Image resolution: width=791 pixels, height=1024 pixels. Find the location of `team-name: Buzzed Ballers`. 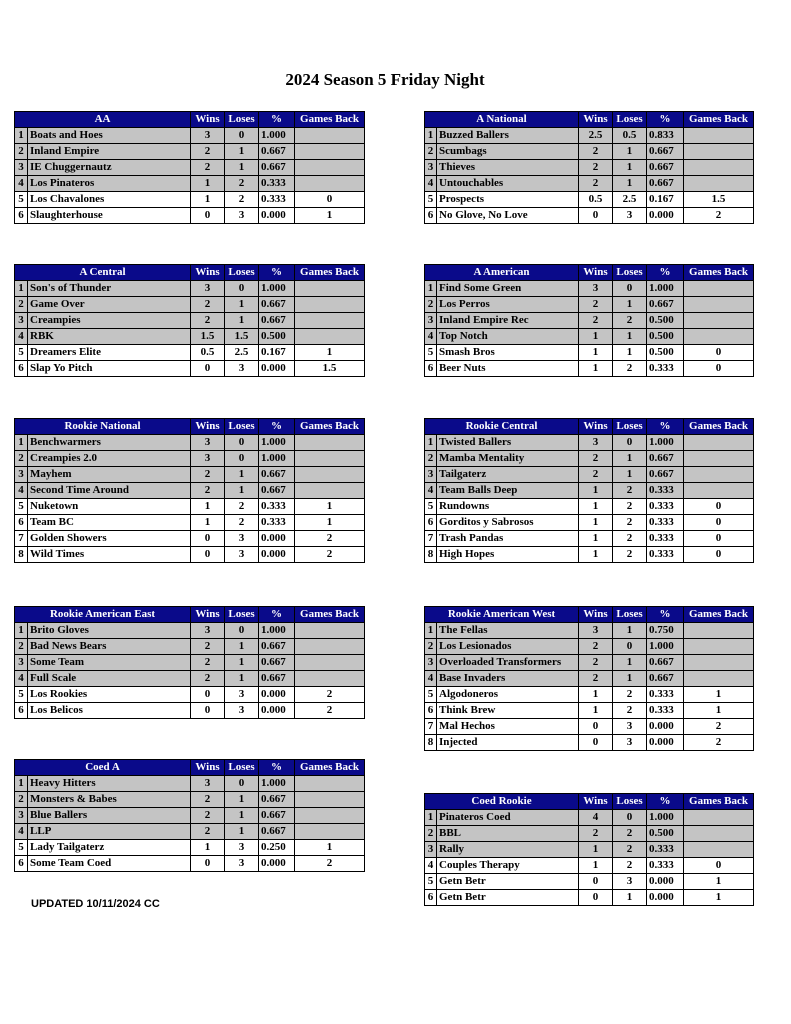

team-name: Buzzed Ballers is located at coordinates (507, 135).